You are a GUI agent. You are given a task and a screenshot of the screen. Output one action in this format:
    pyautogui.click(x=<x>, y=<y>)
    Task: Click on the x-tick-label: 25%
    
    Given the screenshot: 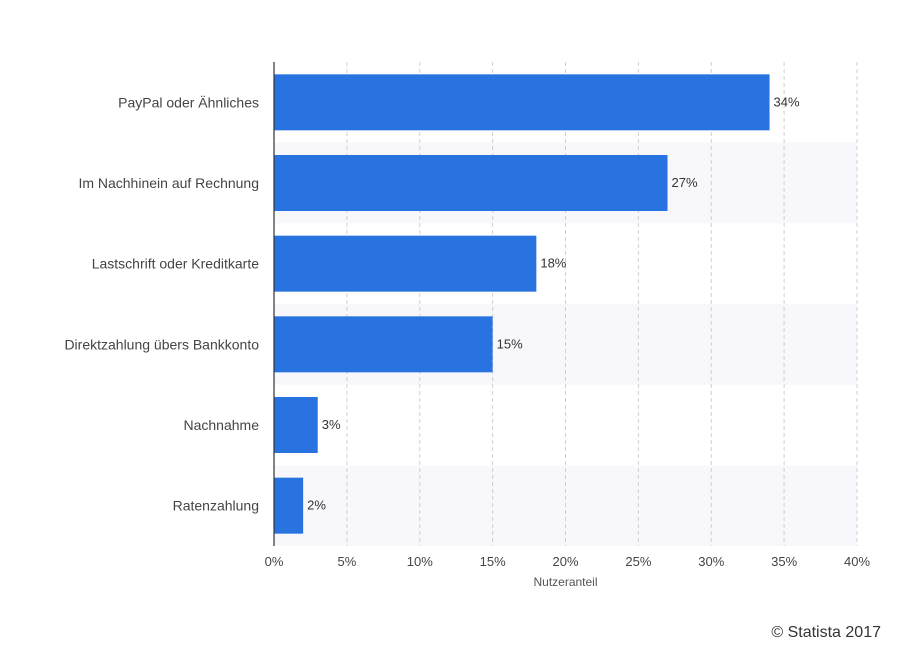 What is the action you would take?
    pyautogui.click(x=638, y=561)
    